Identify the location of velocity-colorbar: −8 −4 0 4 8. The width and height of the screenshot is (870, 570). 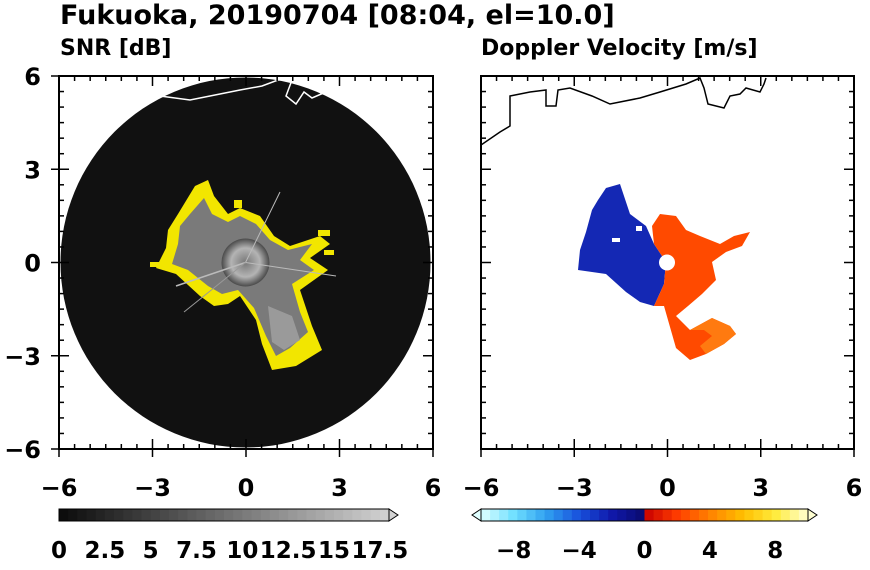
(644, 536).